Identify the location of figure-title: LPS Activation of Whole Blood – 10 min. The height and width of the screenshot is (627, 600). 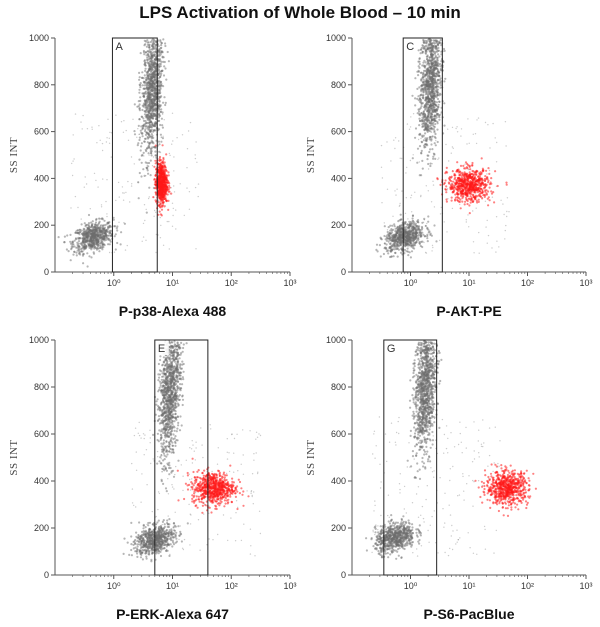
(300, 12).